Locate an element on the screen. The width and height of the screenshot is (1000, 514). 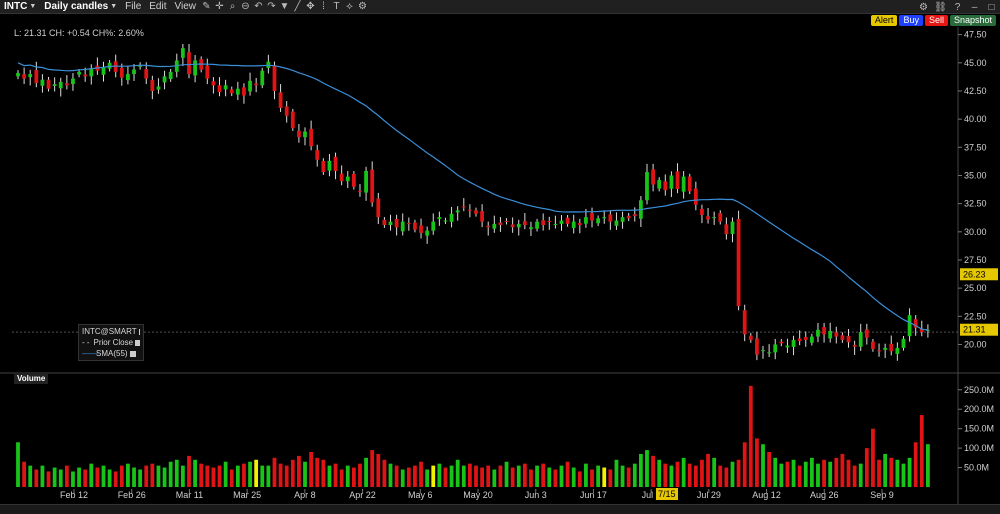
zoom-out-icon: ⊖ is located at coordinates (245, 6).